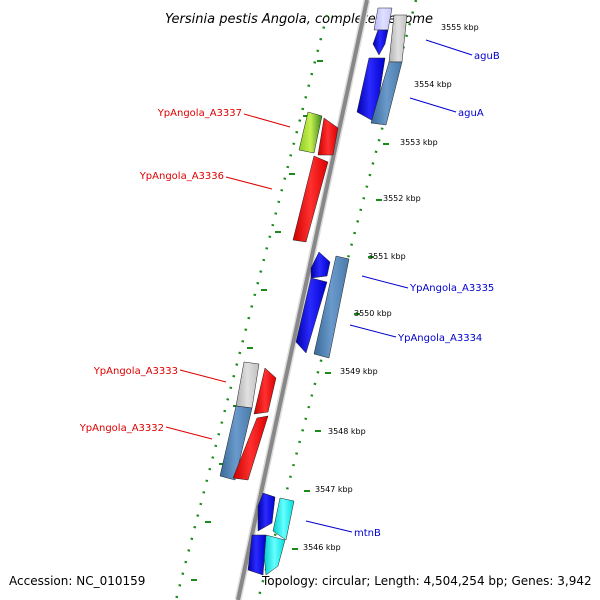  What do you see at coordinates (334, 489) in the screenshot?
I see `tick-label: 3547 kbp` at bounding box center [334, 489].